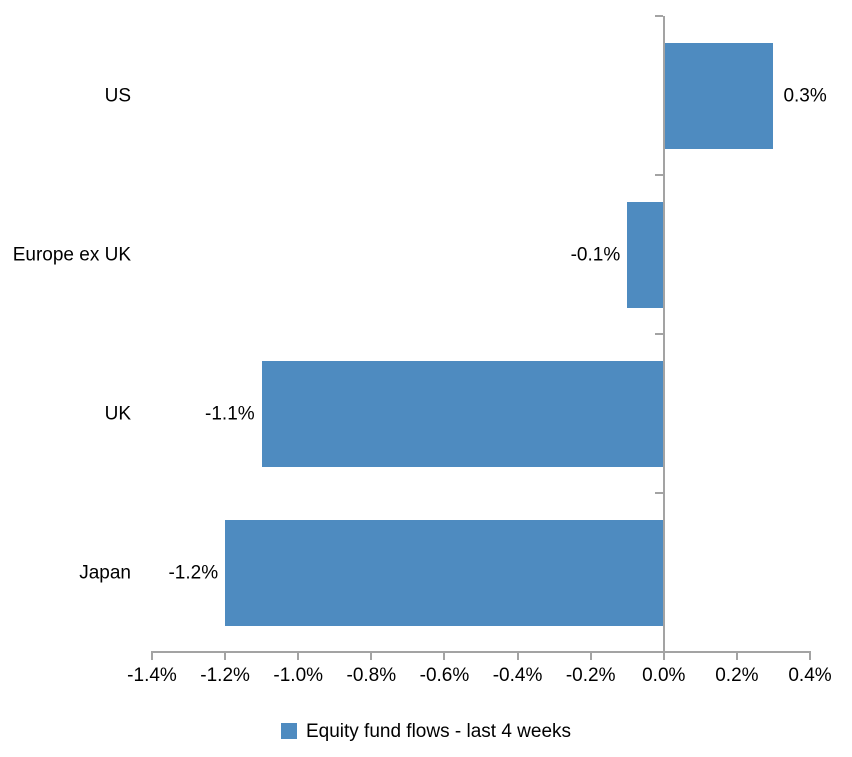  I want to click on data-label: -1.1%, so click(230, 413).